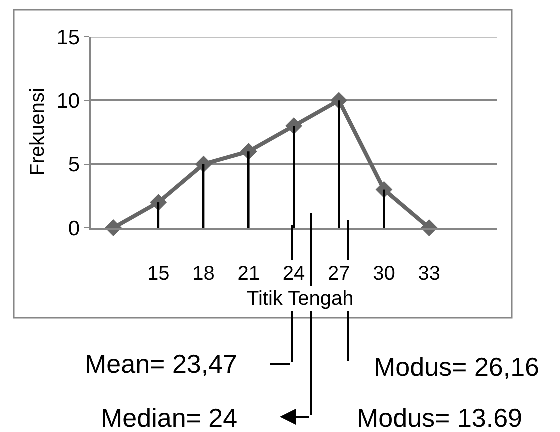 Image resolution: width=560 pixels, height=432 pixels. Describe the element at coordinates (161, 364) in the screenshot. I see `text: Mean= 23,47` at that location.